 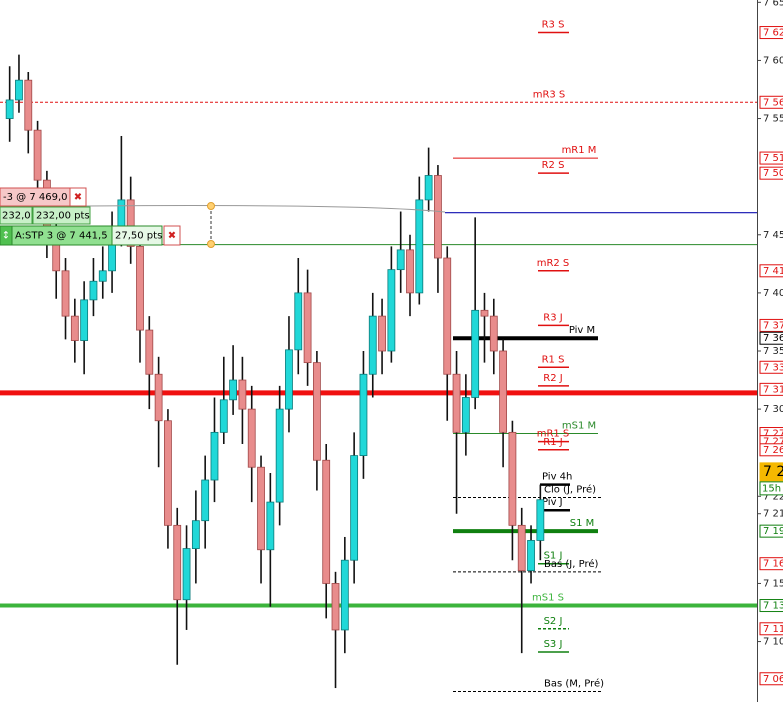 I want to click on level-label: S2 J, so click(x=553, y=621).